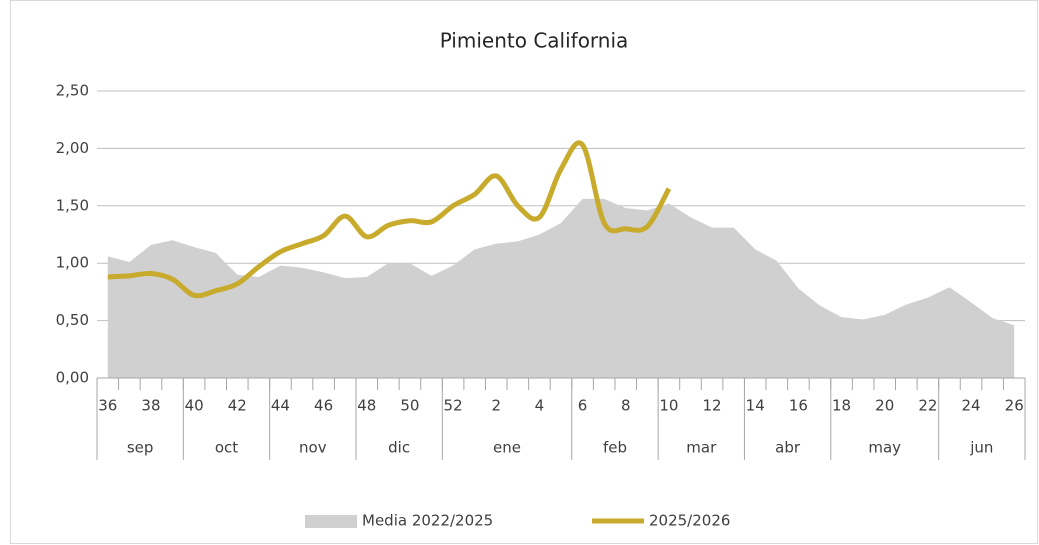 This screenshot has width=1039, height=545. I want to click on month-label: feb, so click(615, 448).